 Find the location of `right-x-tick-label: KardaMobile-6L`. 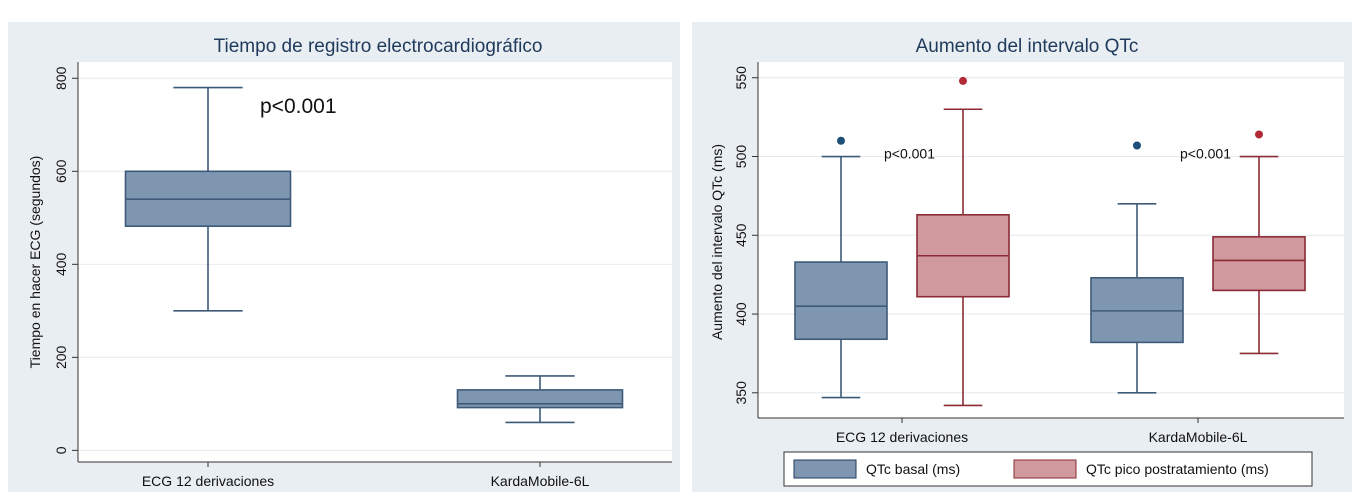

right-x-tick-label: KardaMobile-6L is located at coordinates (1198, 437).